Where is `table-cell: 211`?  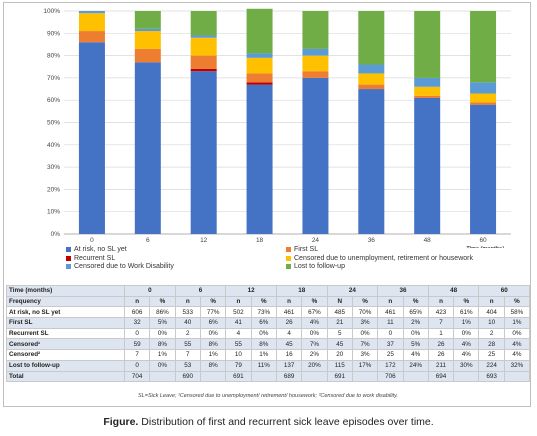 table-cell: 211 is located at coordinates (441, 365).